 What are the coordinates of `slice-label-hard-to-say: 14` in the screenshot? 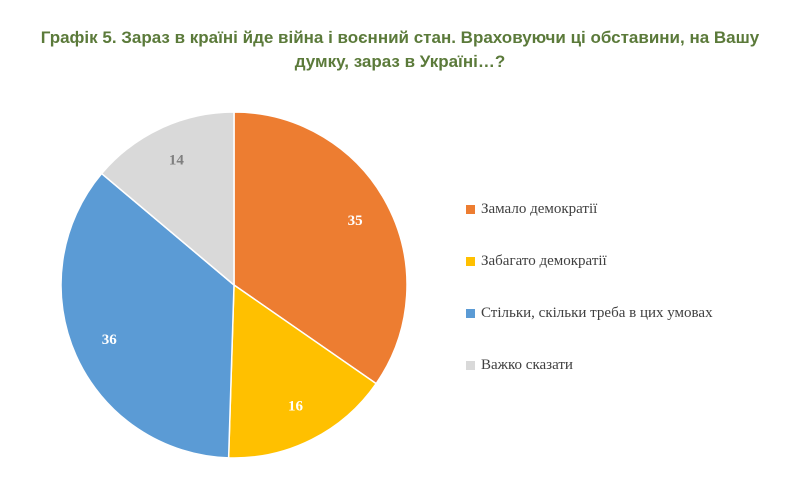 It's located at (177, 161).